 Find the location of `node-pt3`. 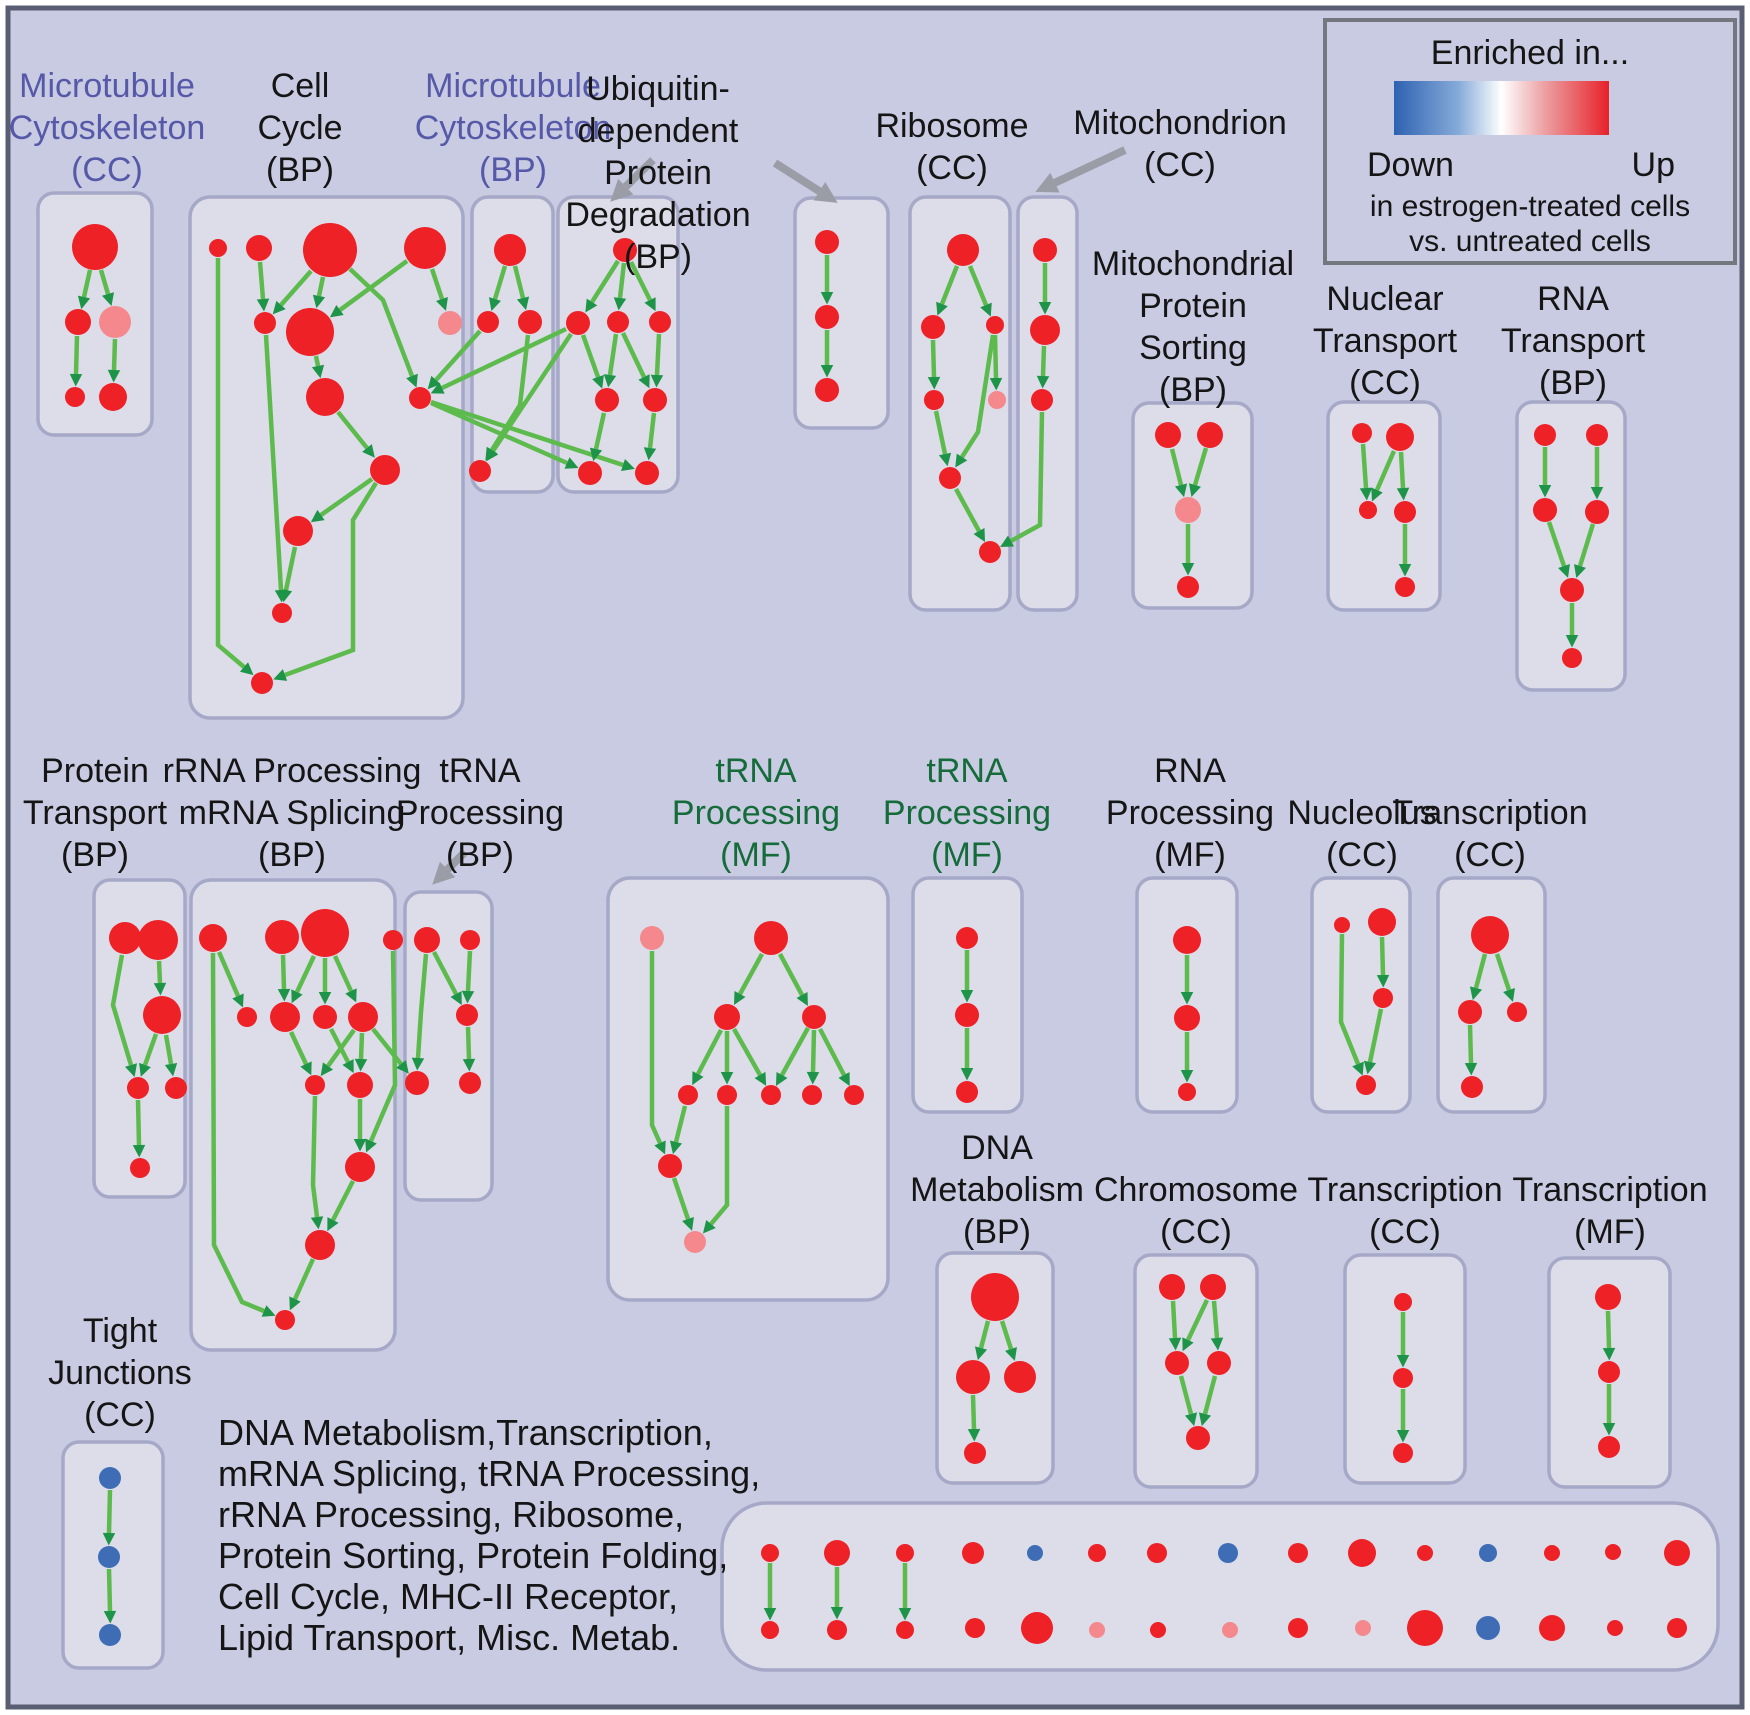

node-pt3 is located at coordinates (162, 1015).